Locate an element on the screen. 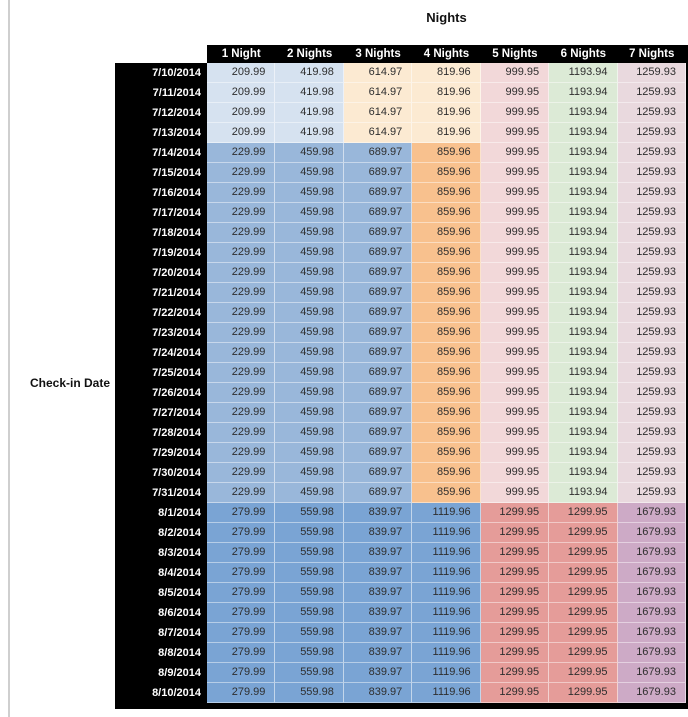  column-header: 1 Night is located at coordinates (241, 54).